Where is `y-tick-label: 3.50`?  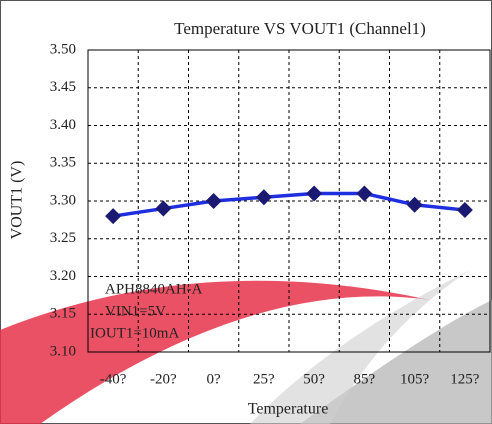 y-tick-label: 3.50 is located at coordinates (63, 49).